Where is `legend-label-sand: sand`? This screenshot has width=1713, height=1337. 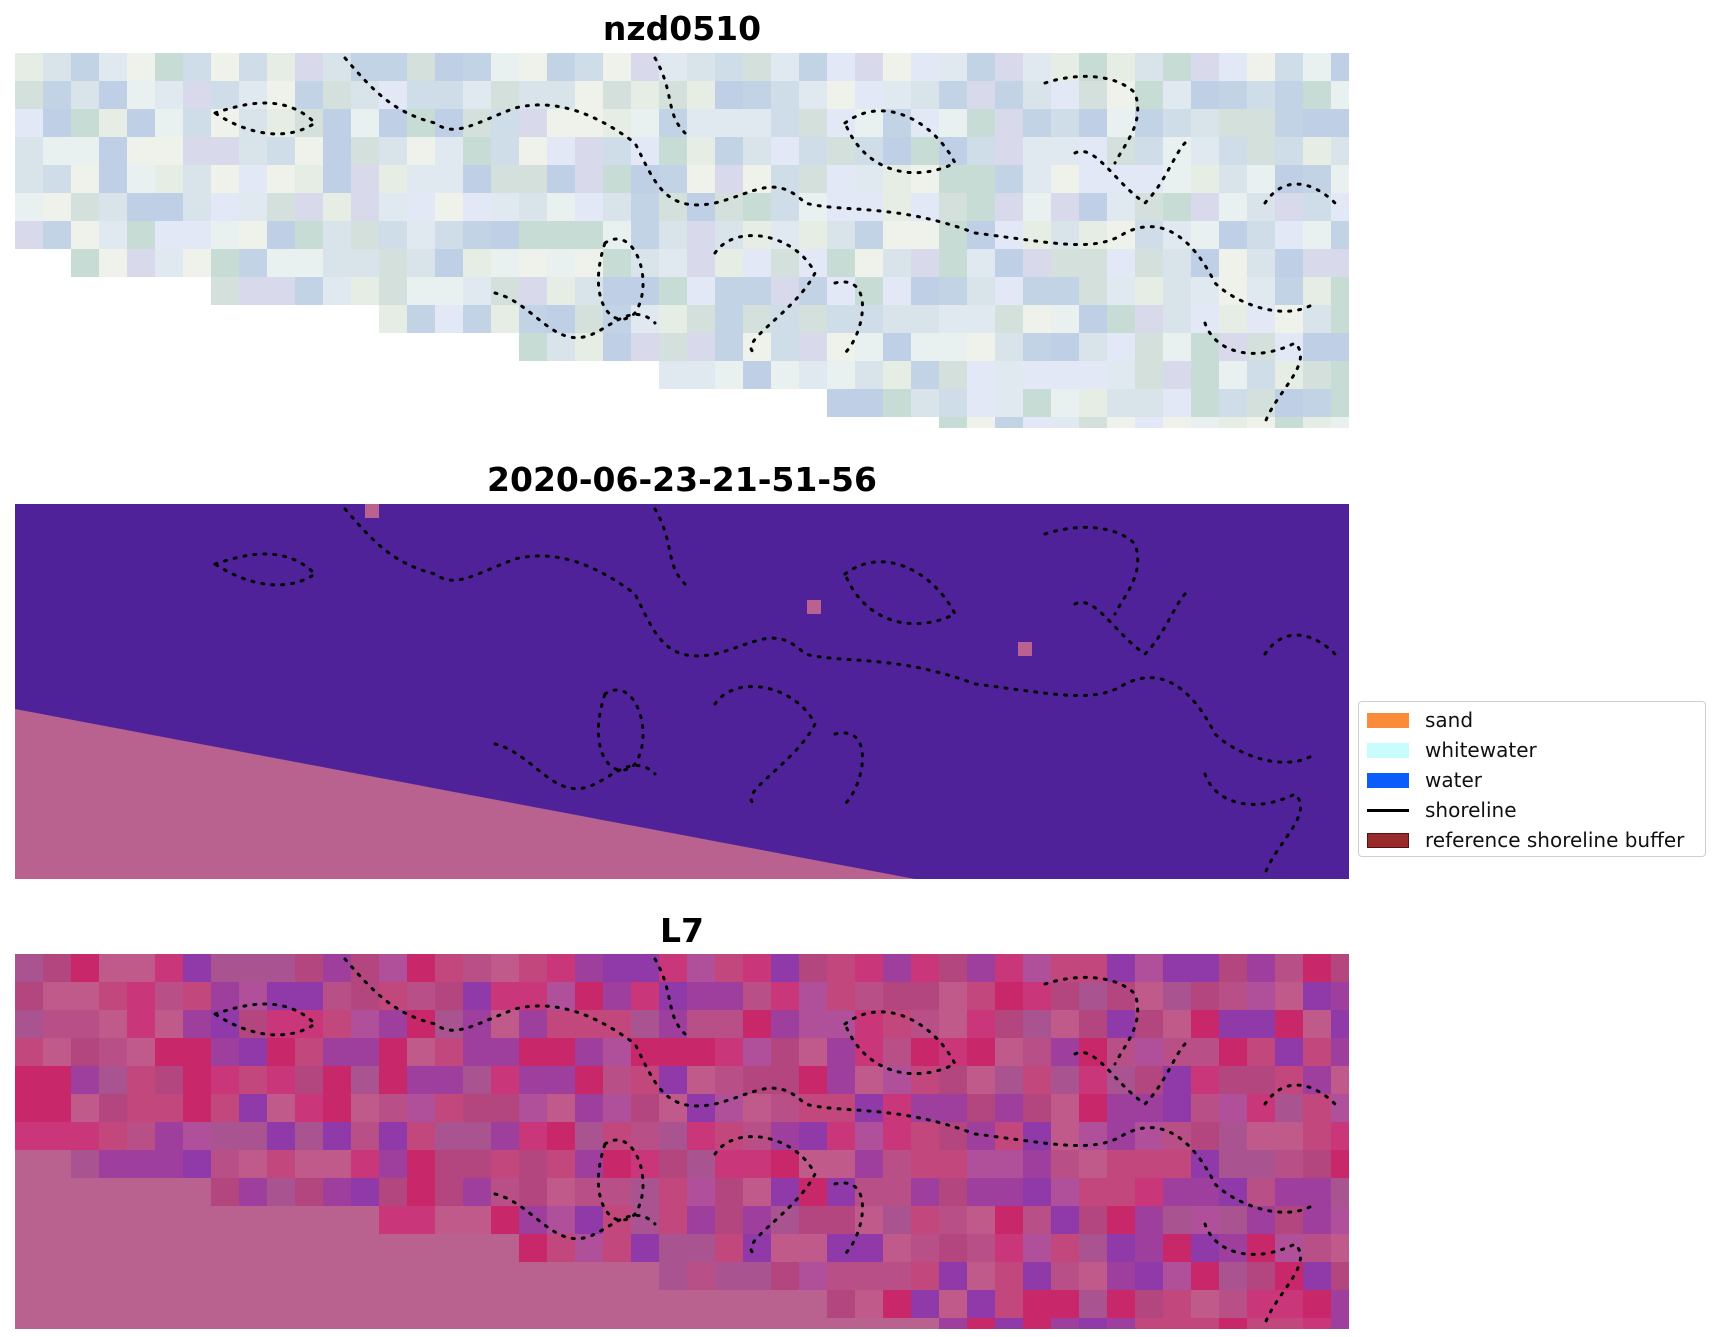
legend-label-sand: sand is located at coordinates (1449, 720).